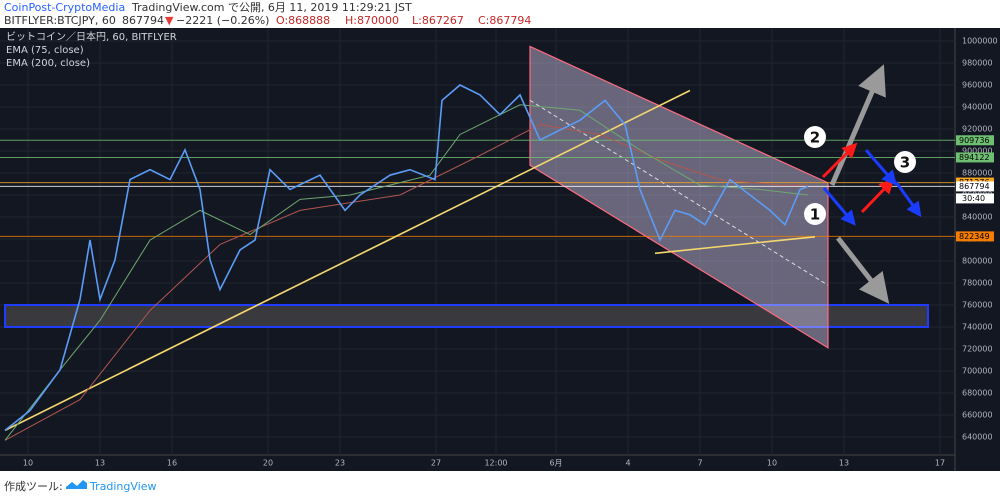 This screenshot has height=501, width=1000. Describe the element at coordinates (222, 20) in the screenshot. I see `change: −2221 (−0.26%)` at that location.